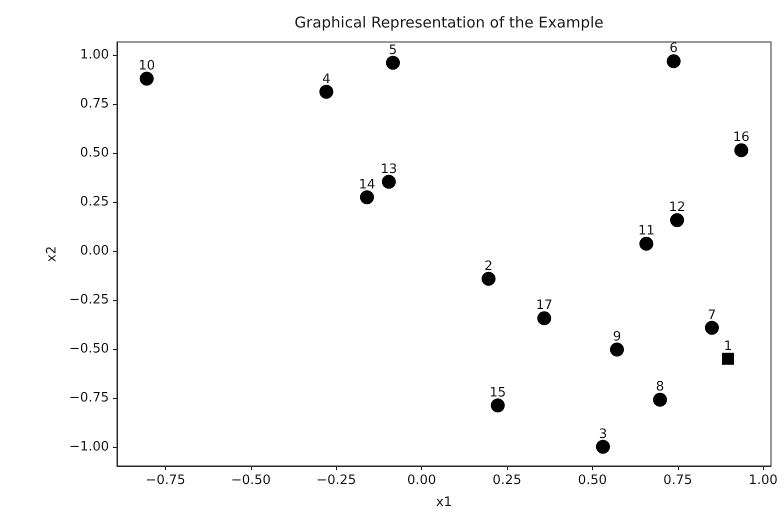  Describe the element at coordinates (89, 446) in the screenshot. I see `y-tick-label: −1.00` at that location.